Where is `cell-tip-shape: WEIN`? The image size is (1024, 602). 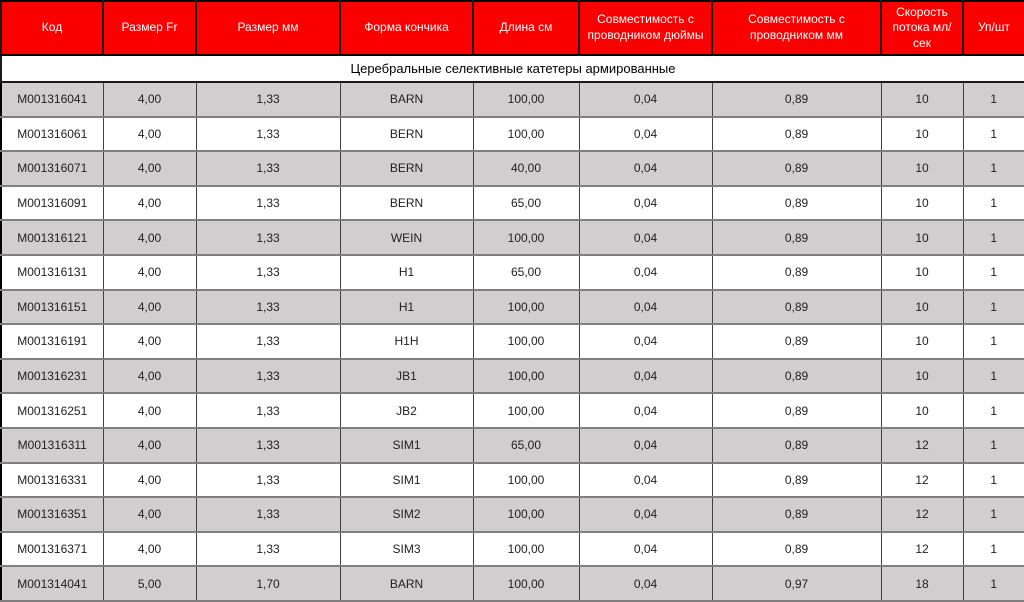 cell-tip-shape: WEIN is located at coordinates (406, 237).